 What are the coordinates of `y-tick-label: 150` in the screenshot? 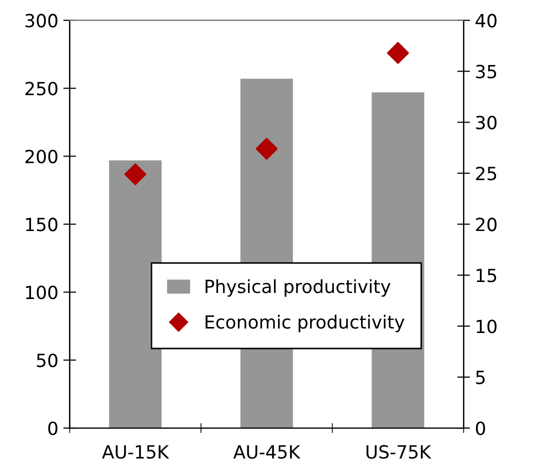 It's located at (42, 225).